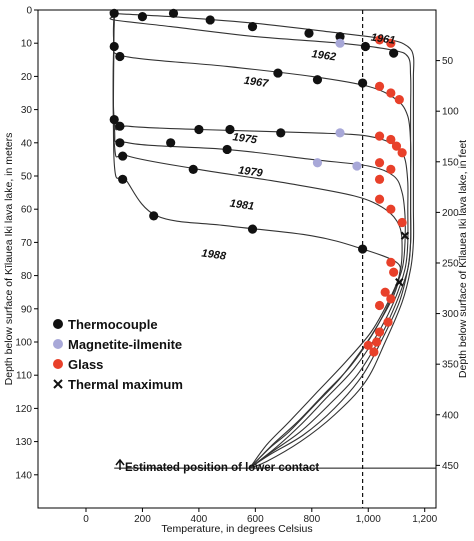 The image size is (474, 541). What do you see at coordinates (255, 519) in the screenshot?
I see `x-tick-label: 600` at bounding box center [255, 519].